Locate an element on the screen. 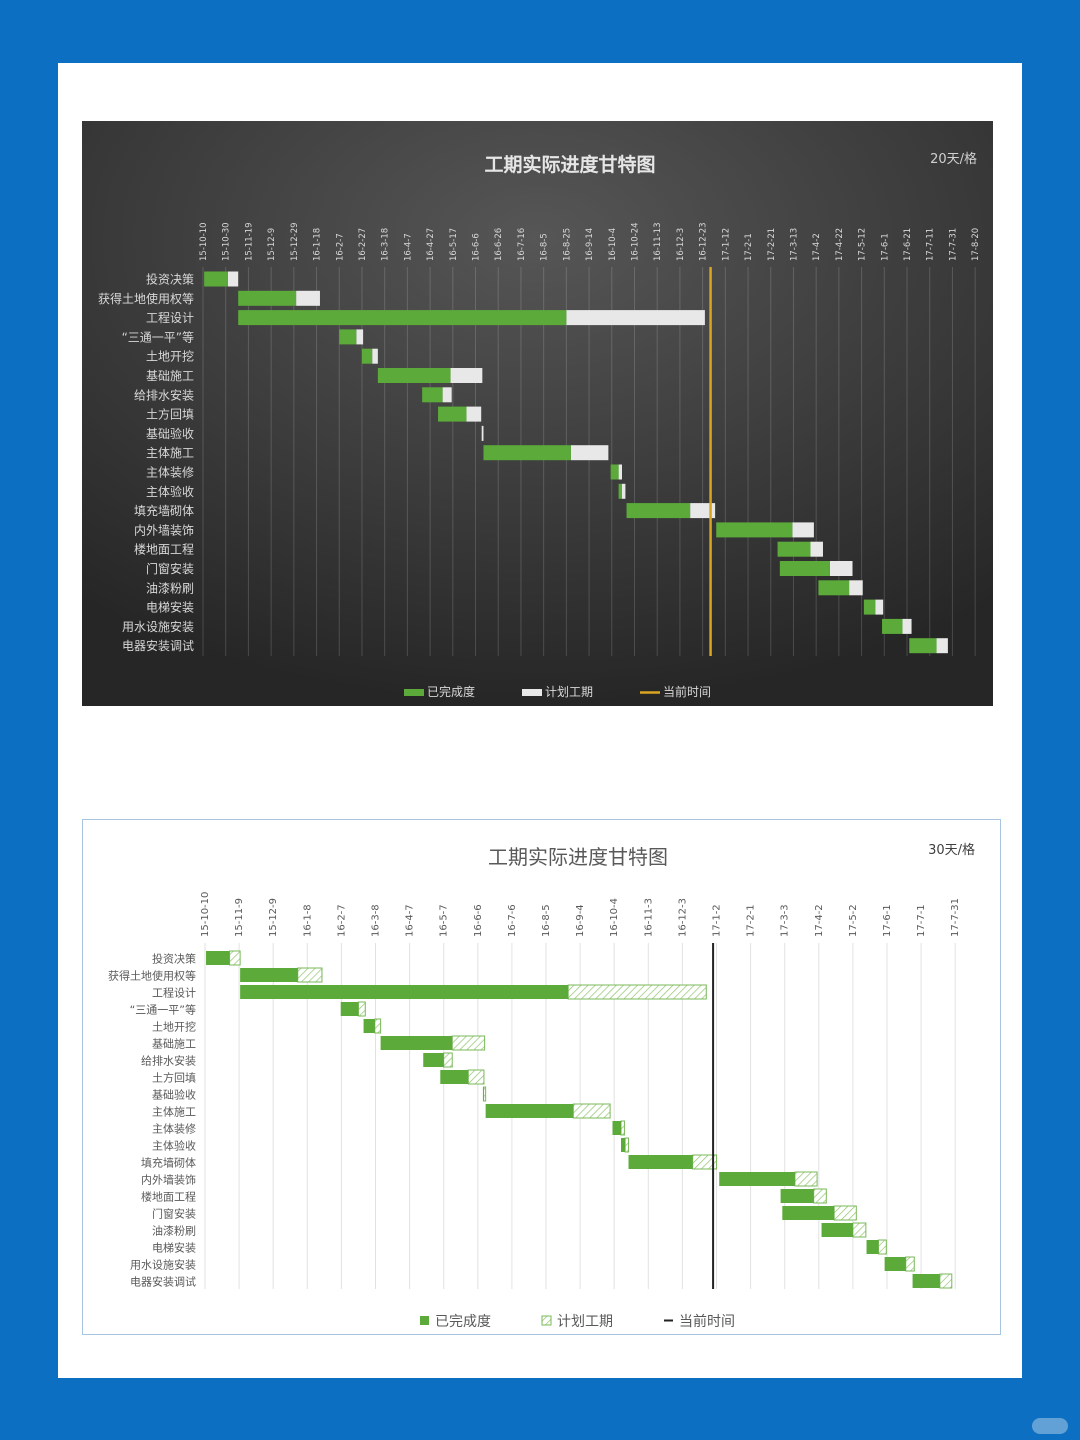 The width and height of the screenshot is (1080, 1440). task-label: 主体施工 is located at coordinates (174, 1112).